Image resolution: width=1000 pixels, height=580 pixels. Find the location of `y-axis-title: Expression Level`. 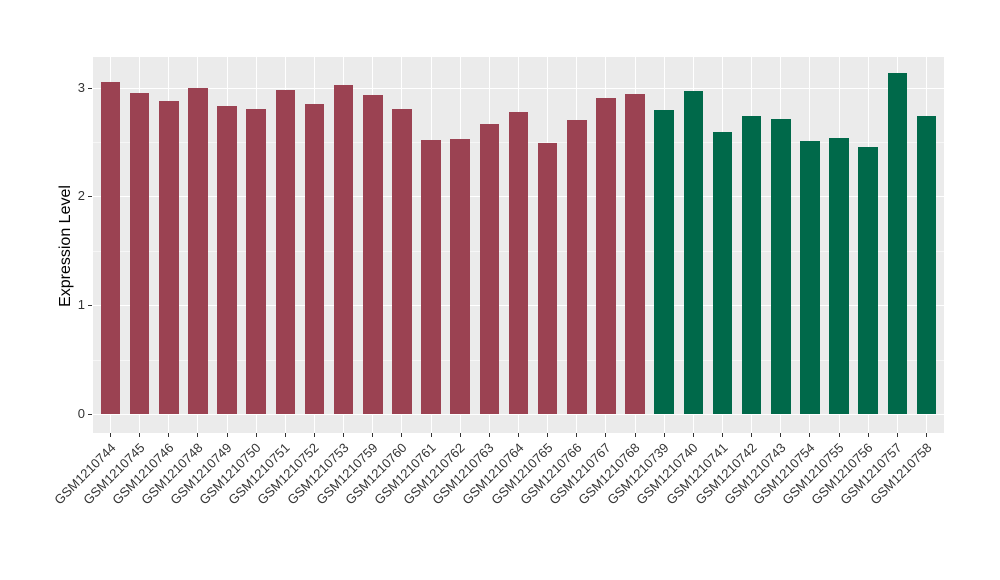

y-axis-title: Expression Level is located at coordinates (65, 246).